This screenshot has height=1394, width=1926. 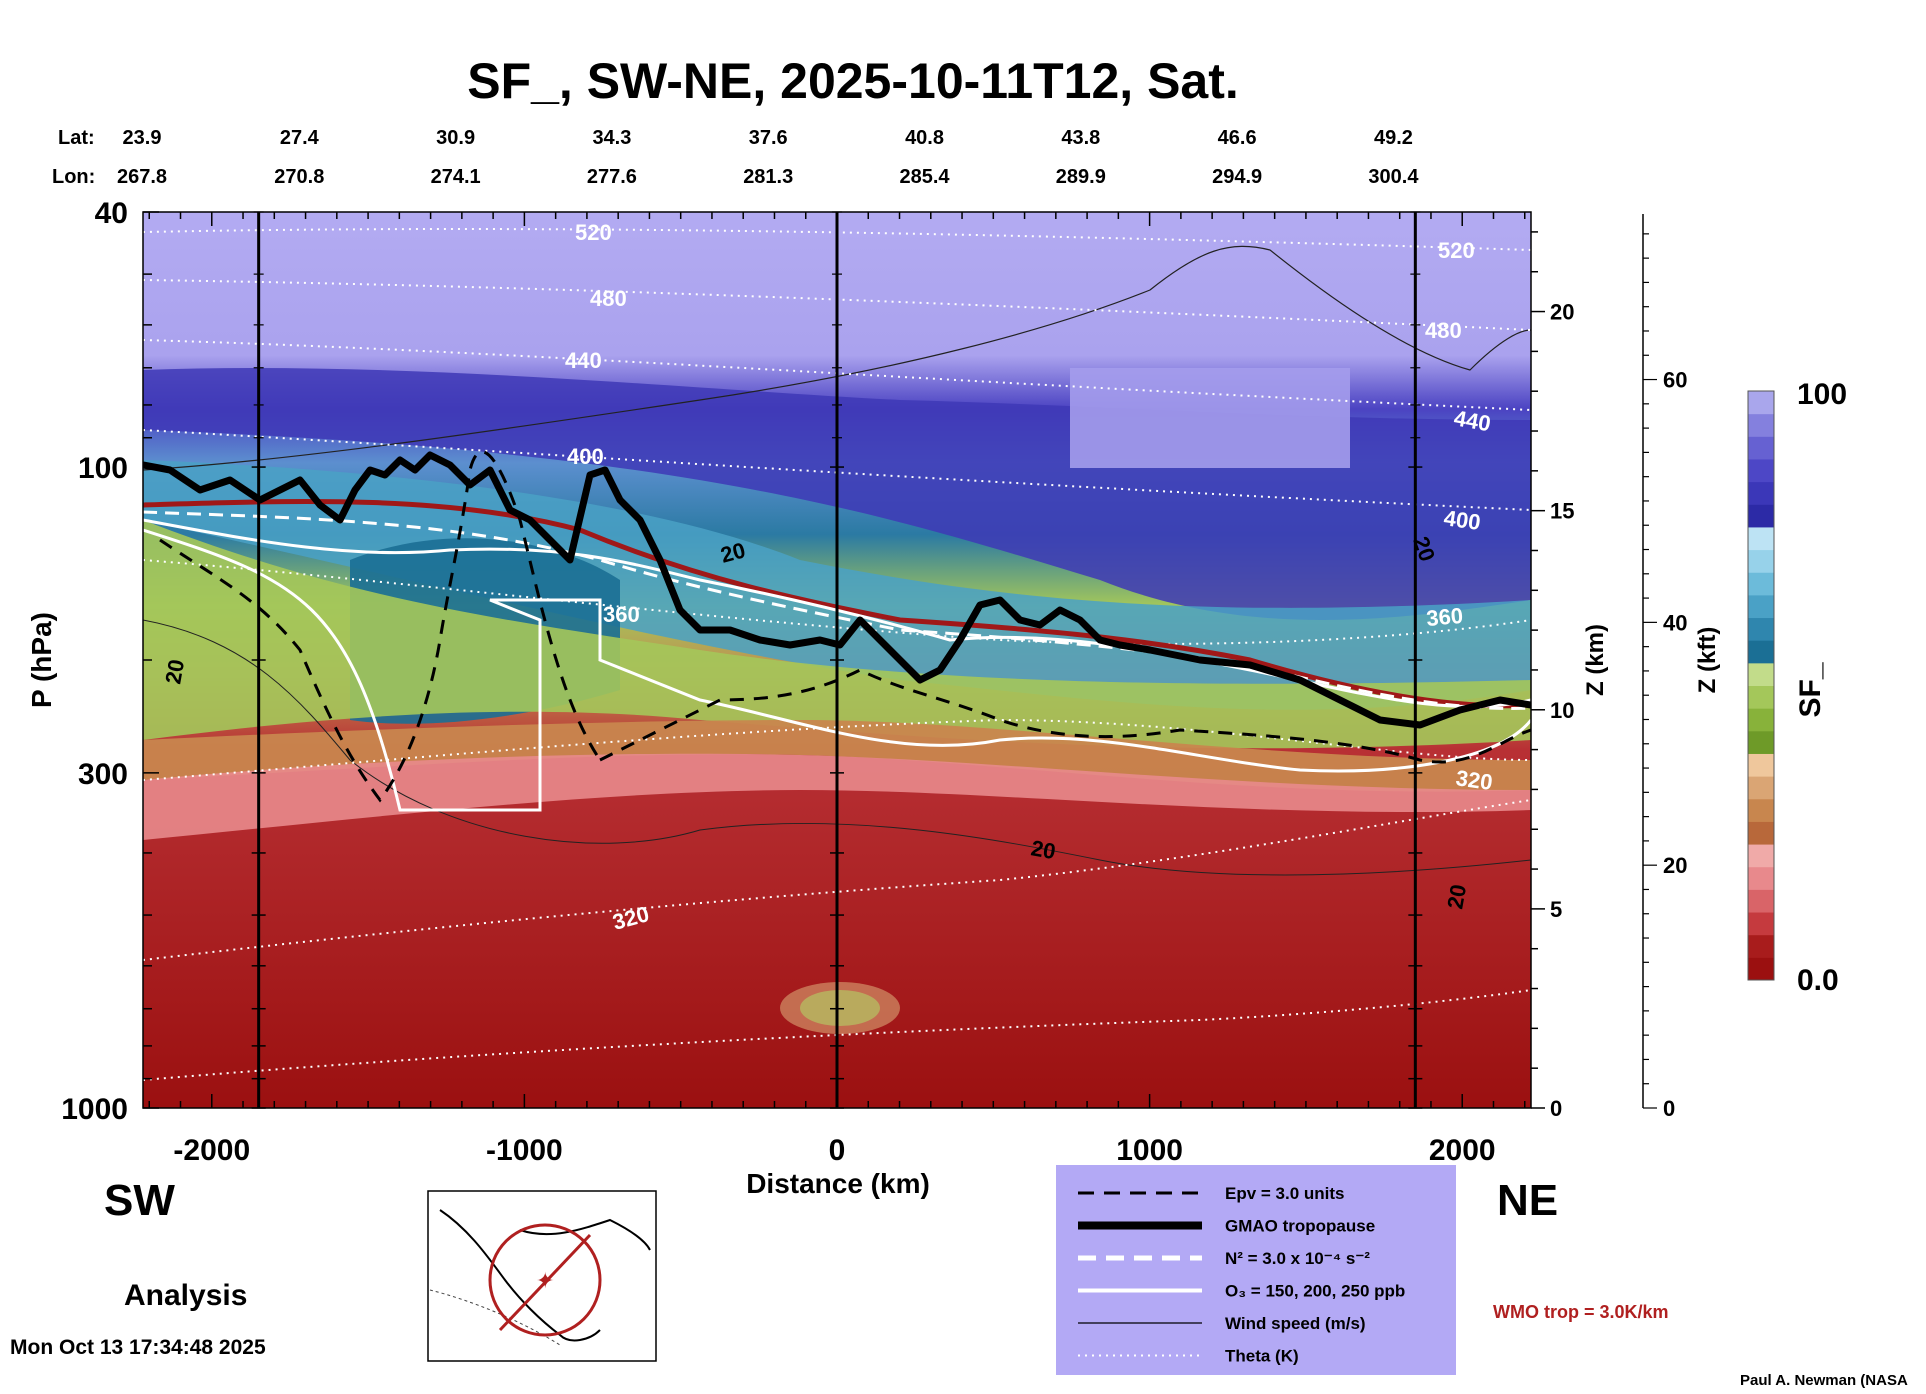 What do you see at coordinates (1474, 780) in the screenshot?
I see `theta-label: 320` at bounding box center [1474, 780].